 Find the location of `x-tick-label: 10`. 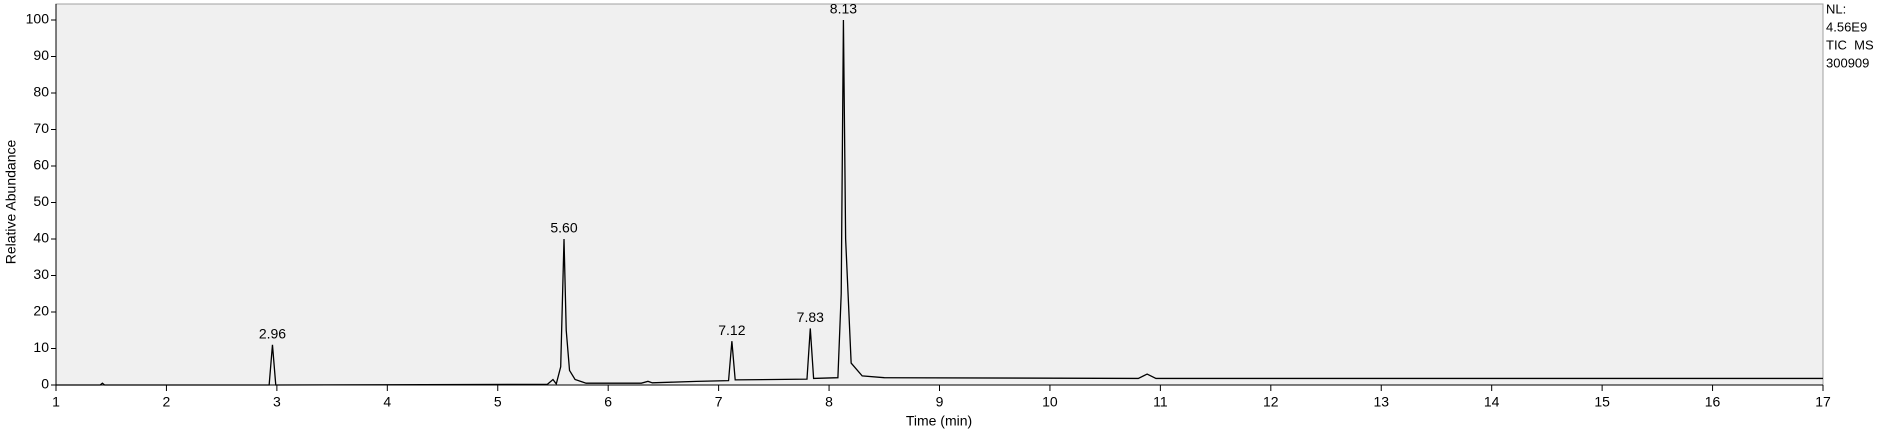

x-tick-label: 10 is located at coordinates (1050, 402).